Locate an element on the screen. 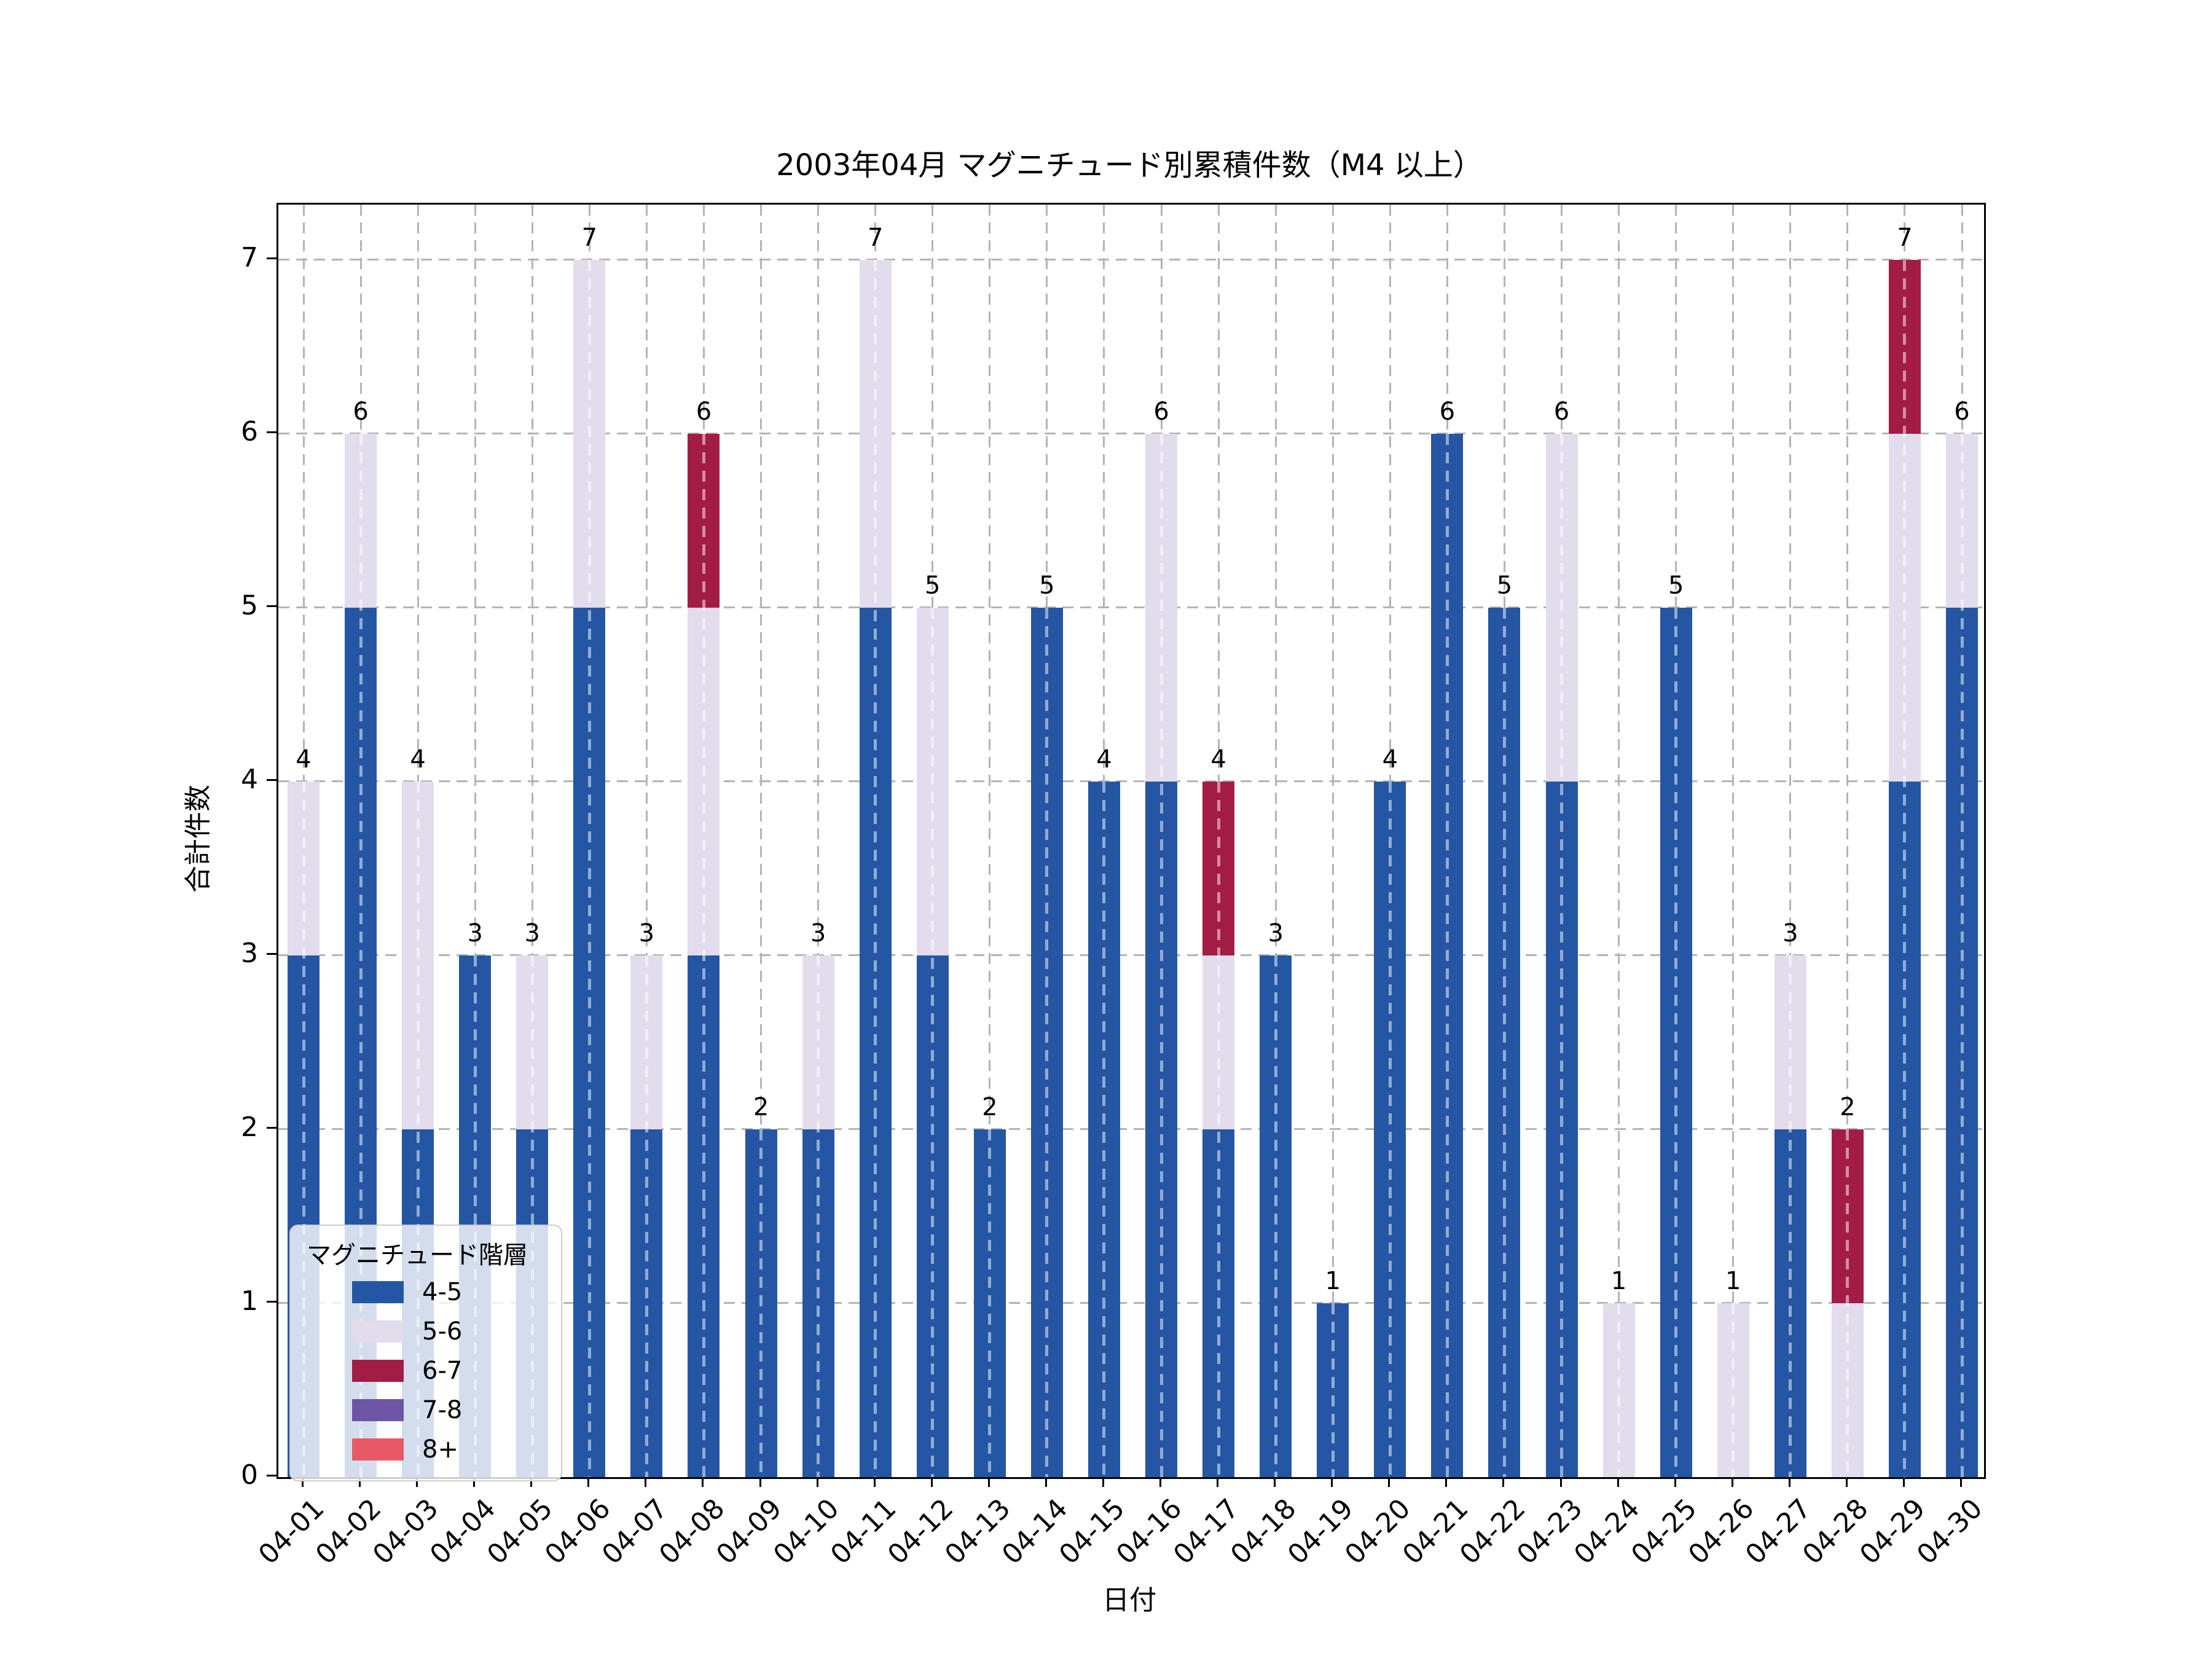  x-tick-label: 04-15 is located at coordinates (1092, 1531).